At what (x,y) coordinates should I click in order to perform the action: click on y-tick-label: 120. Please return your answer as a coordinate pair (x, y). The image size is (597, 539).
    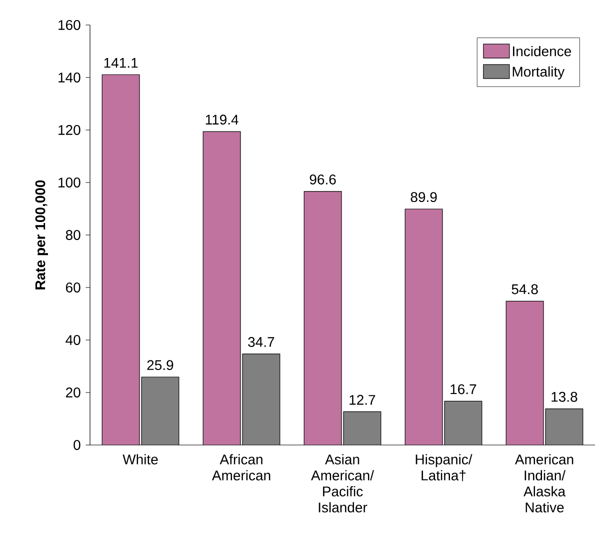
    Looking at the image, I should click on (69, 130).